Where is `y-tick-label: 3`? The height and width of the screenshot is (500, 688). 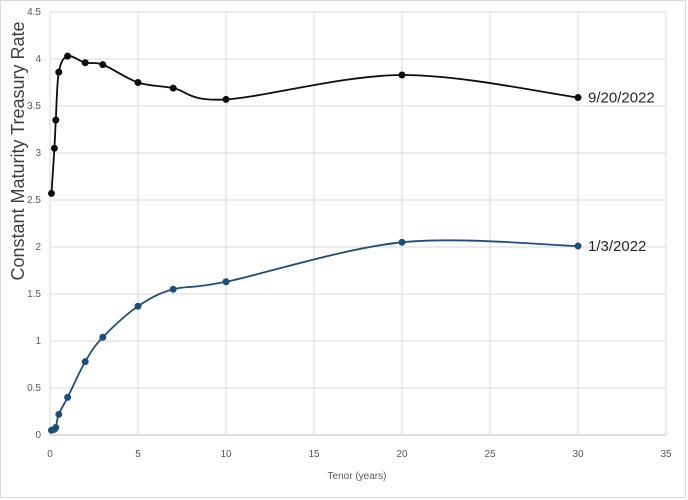
y-tick-label: 3 is located at coordinates (38, 153).